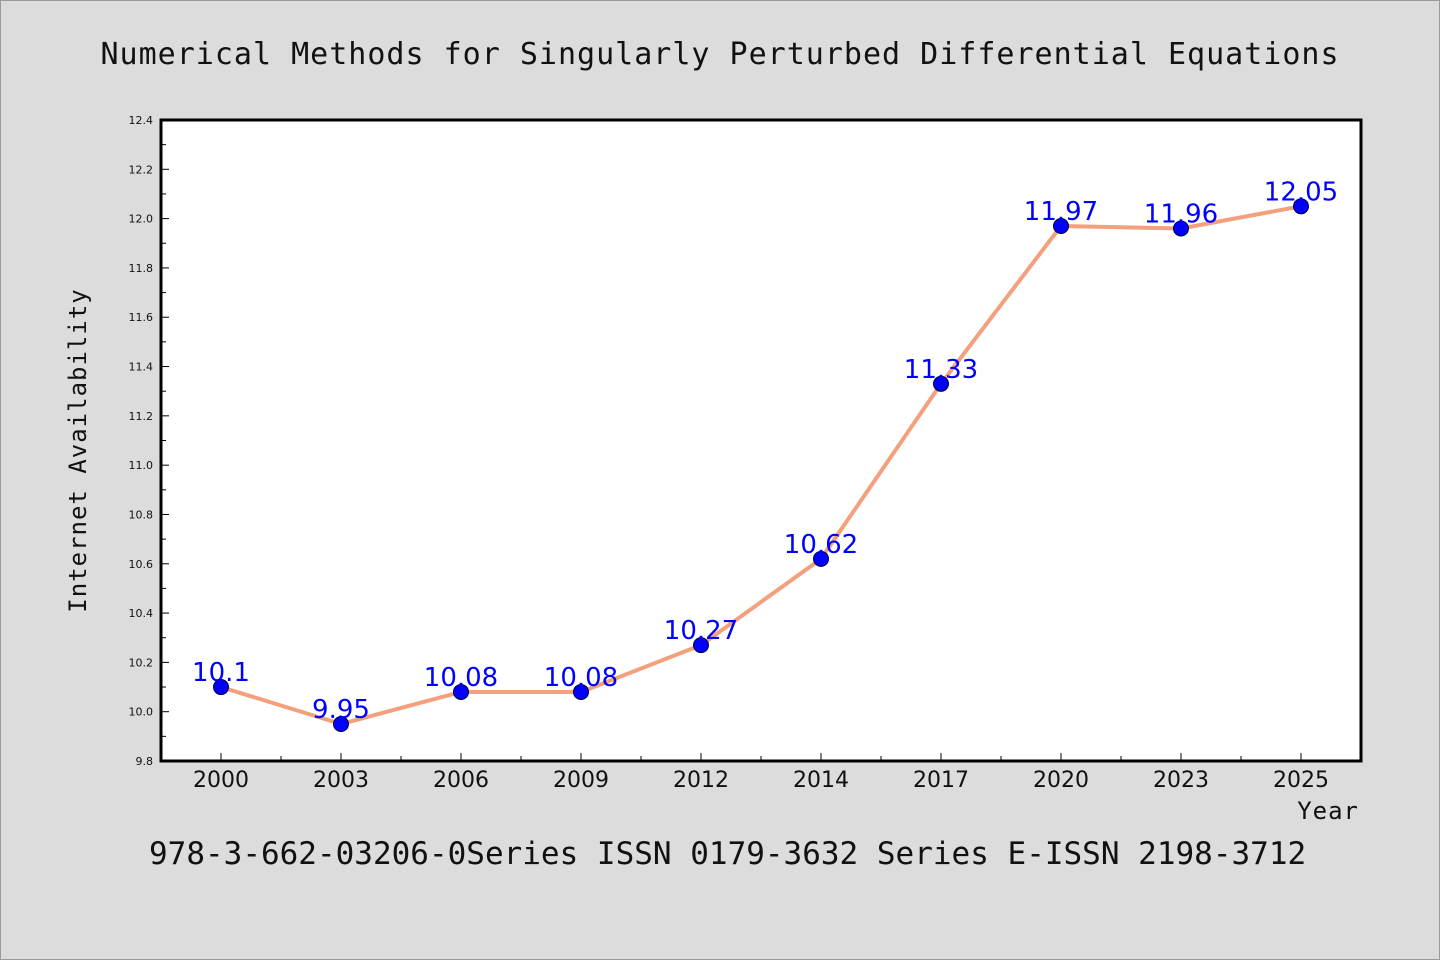 Image resolution: width=1440 pixels, height=960 pixels. I want to click on x-axis-title: Year, so click(1328, 811).